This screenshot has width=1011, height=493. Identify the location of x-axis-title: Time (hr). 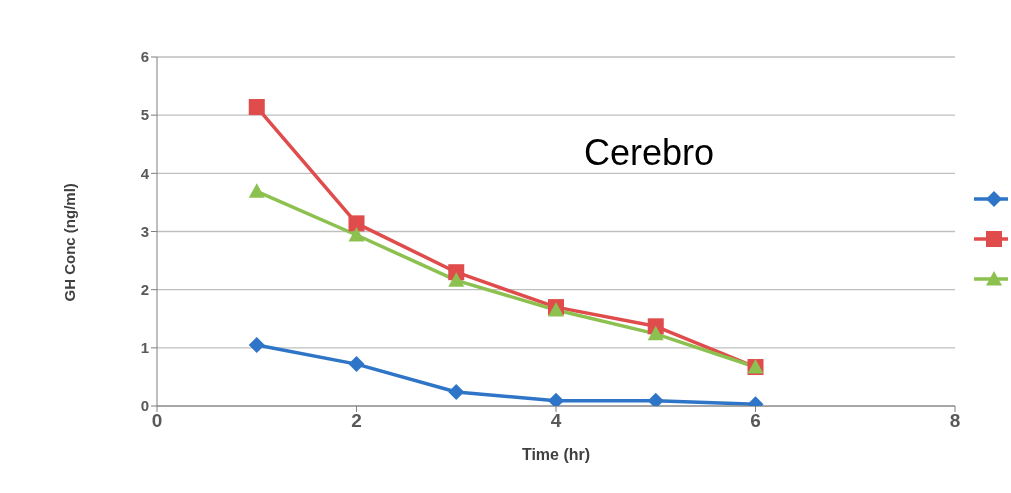
(556, 454).